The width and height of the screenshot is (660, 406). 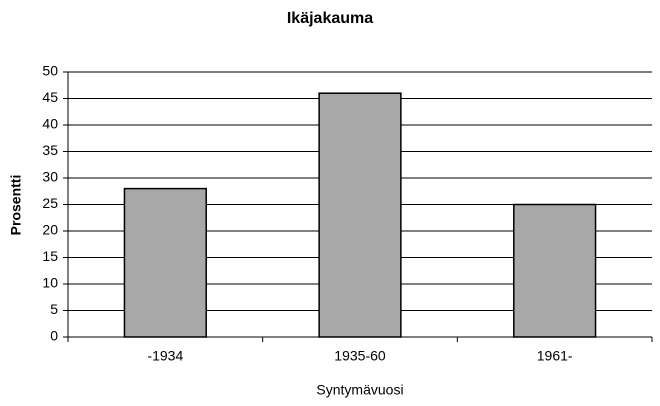 What do you see at coordinates (50, 203) in the screenshot?
I see `y-tick-label: 25` at bounding box center [50, 203].